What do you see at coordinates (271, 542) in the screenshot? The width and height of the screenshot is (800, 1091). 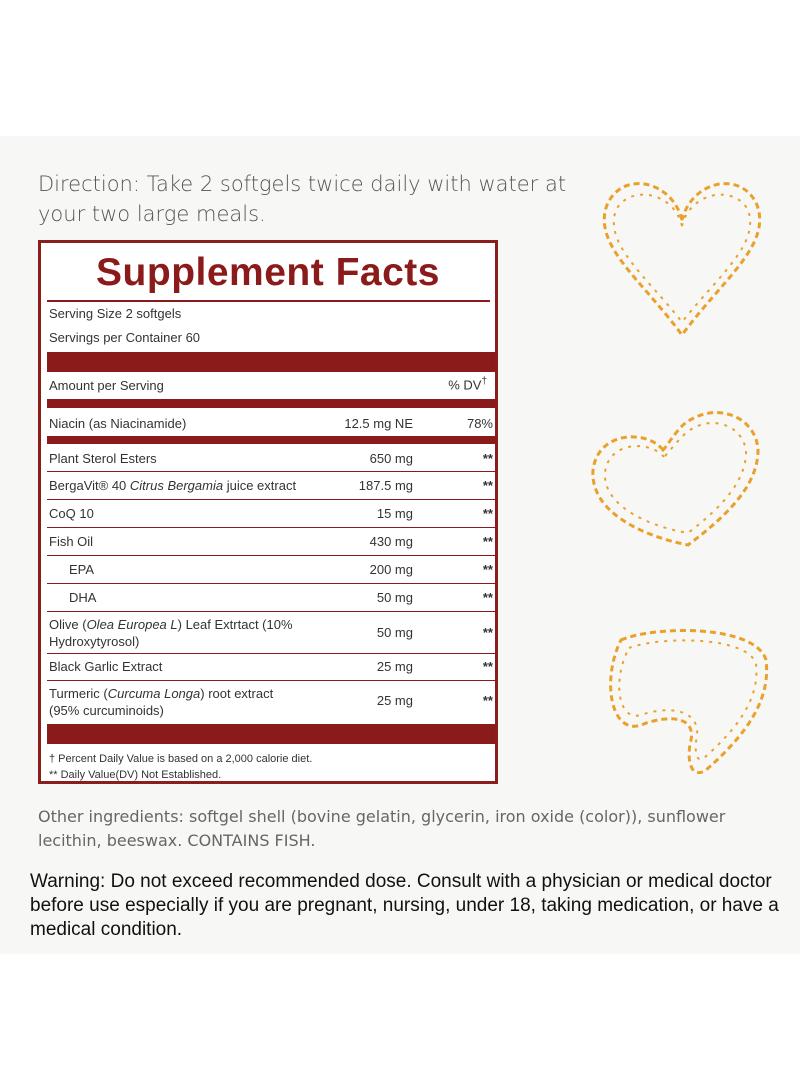 I see `ingredient-row: Fish Oil 430 mg **` at bounding box center [271, 542].